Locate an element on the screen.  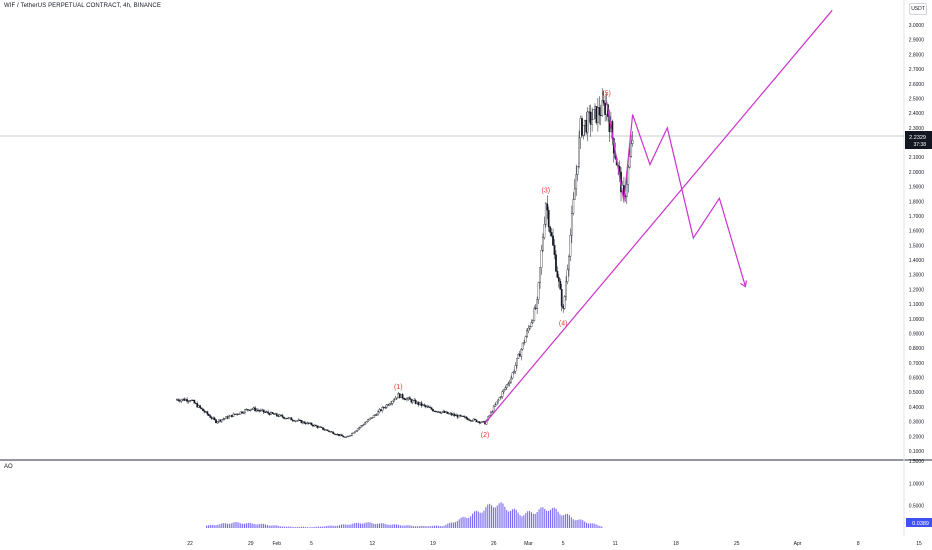
currency-button: USDT is located at coordinates (918, 9).